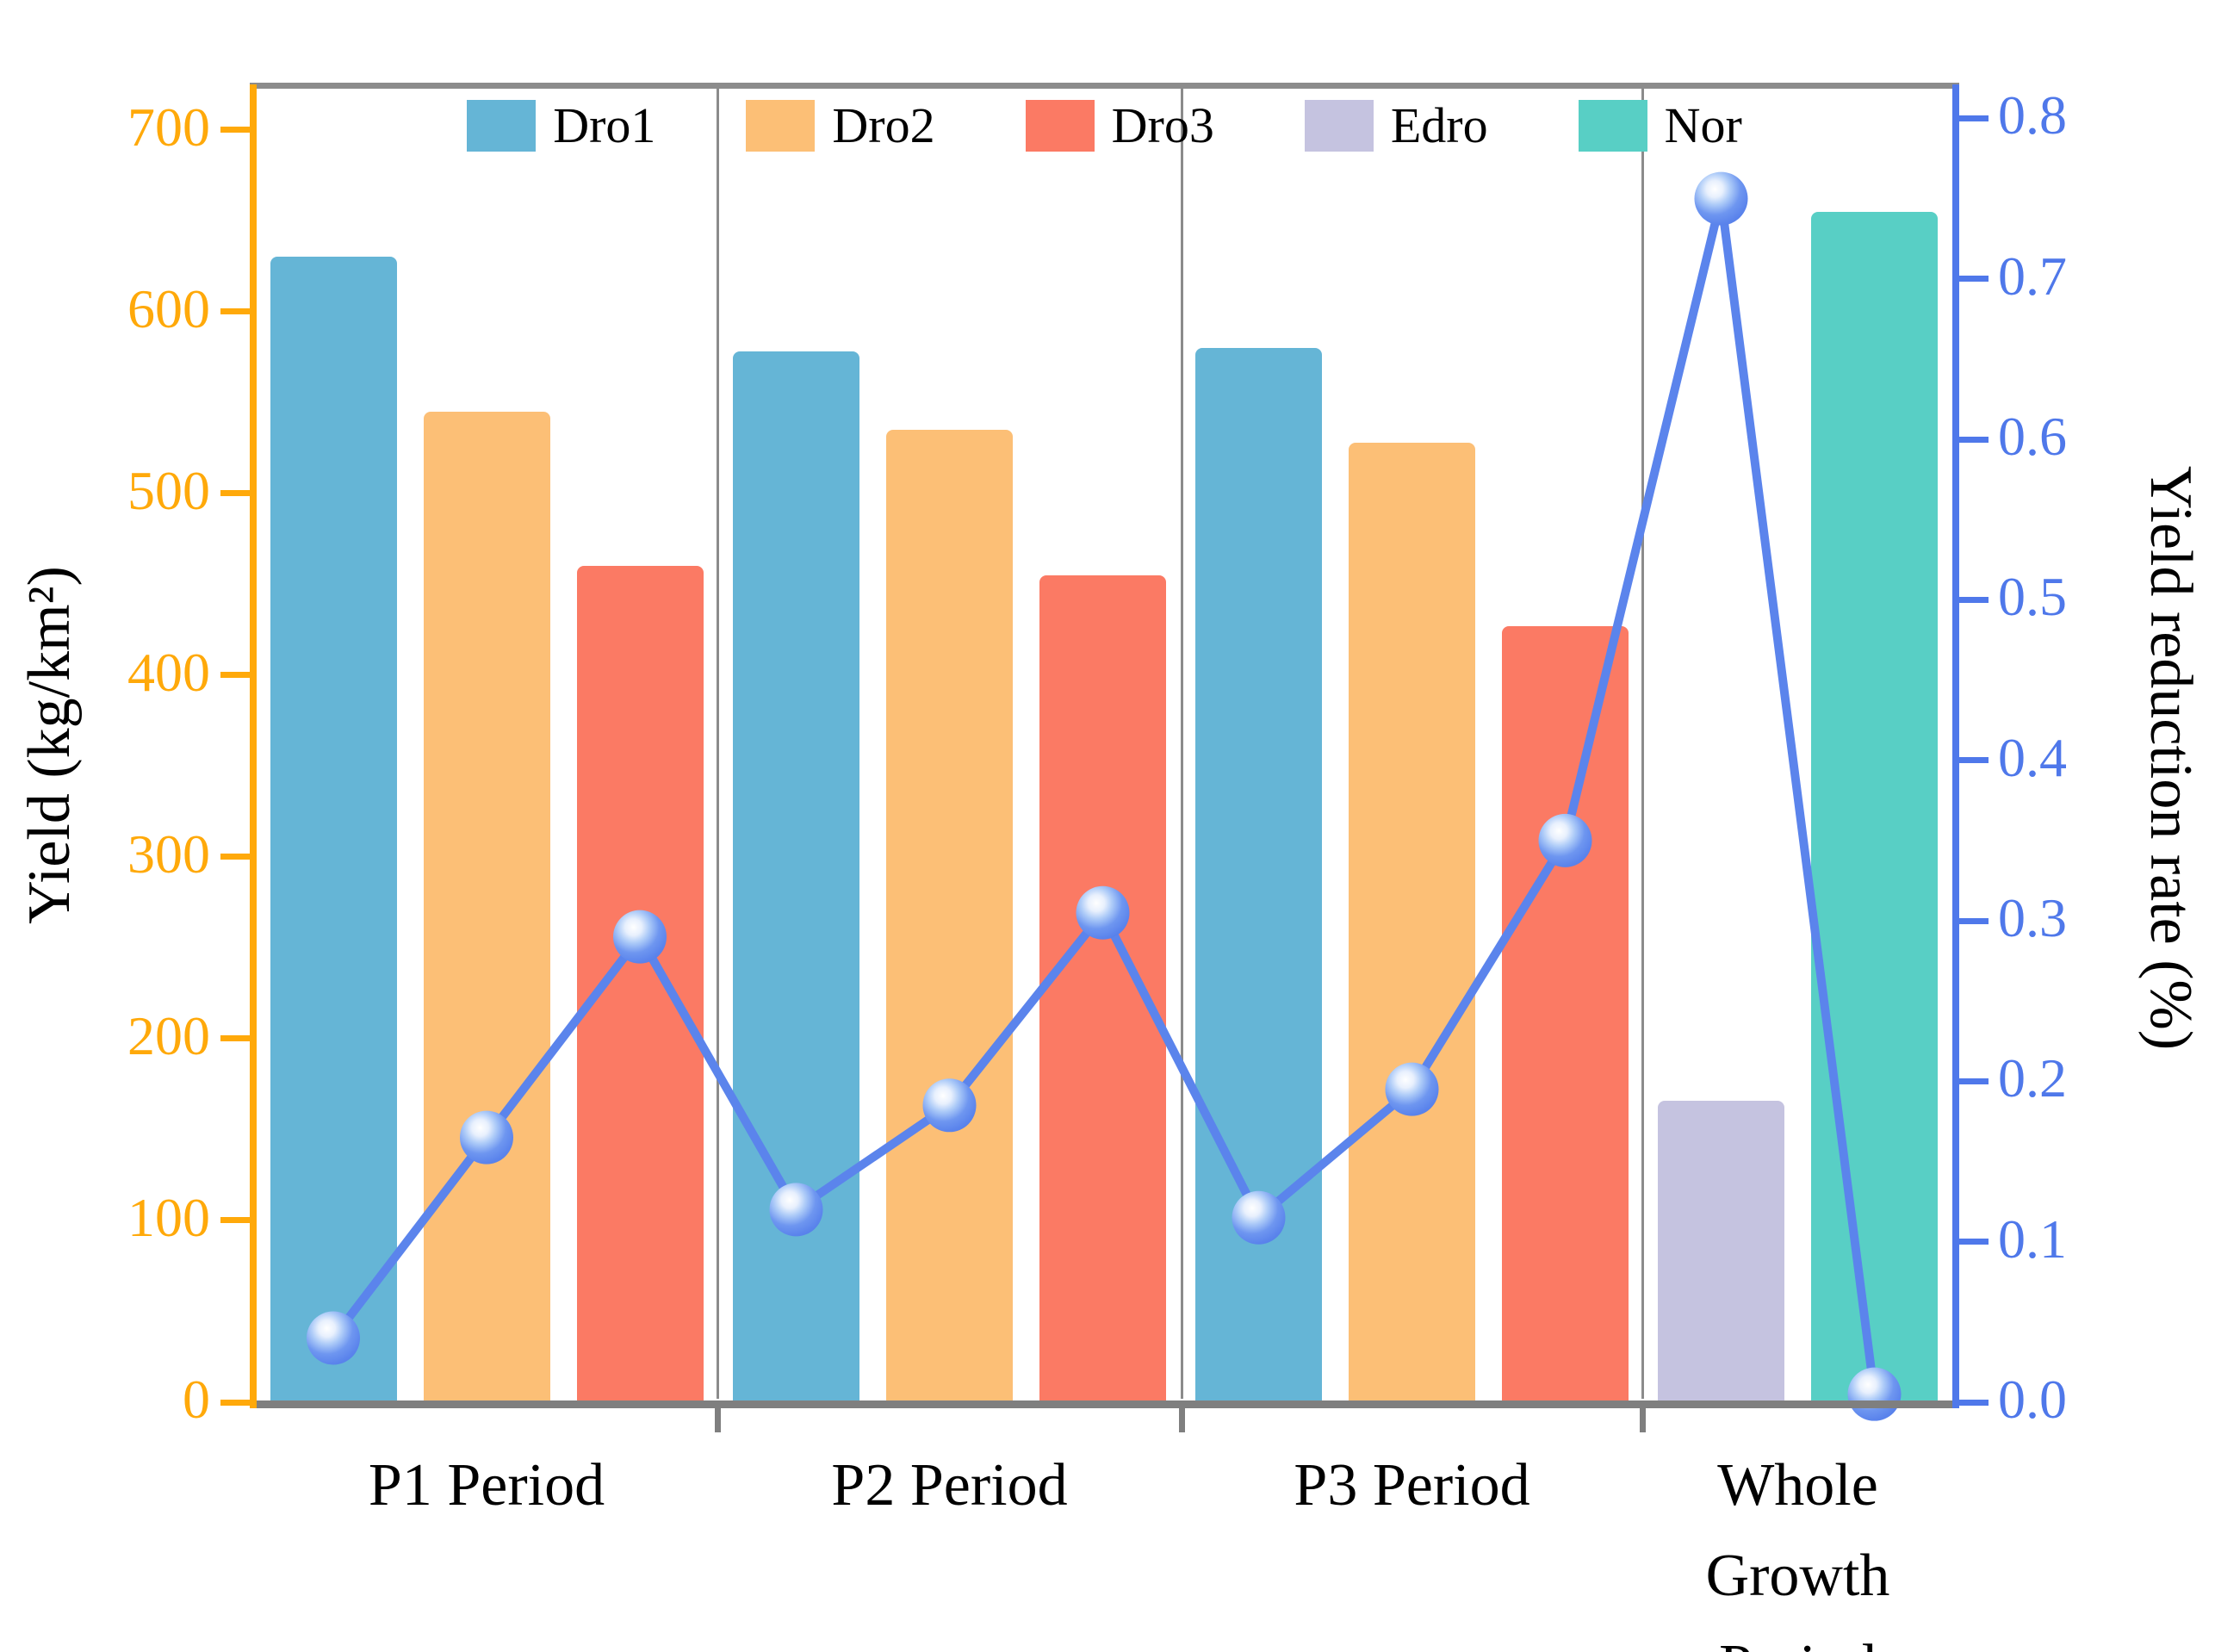 The width and height of the screenshot is (2215, 1652). I want to click on right-tick-label-0.6: 0.6, so click(2032, 437).